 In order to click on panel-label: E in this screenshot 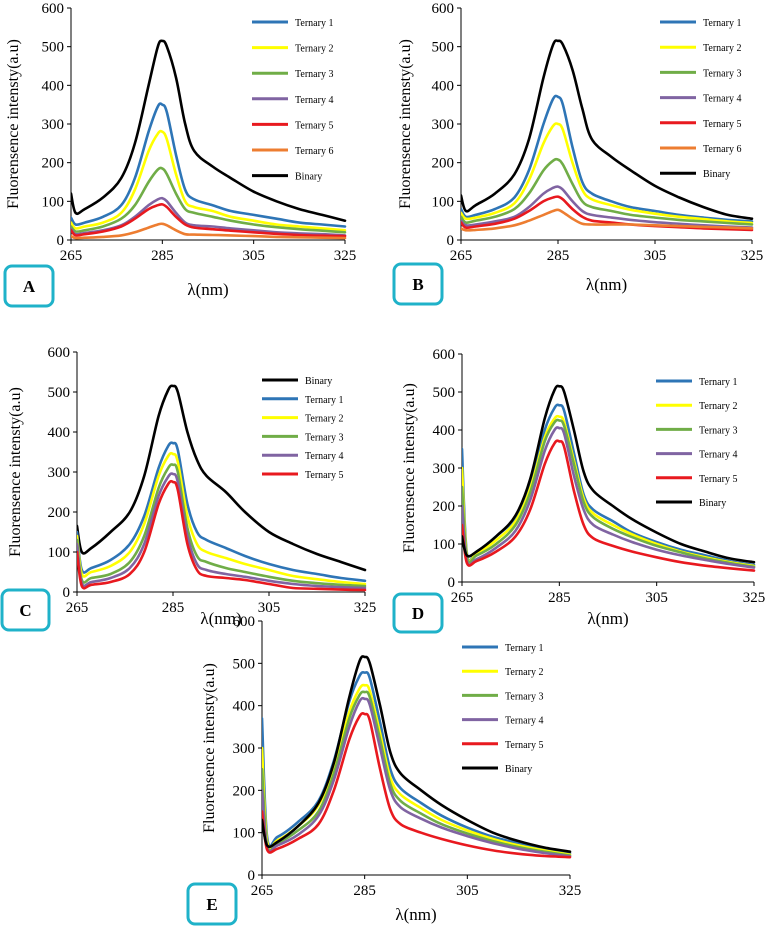, I will do `click(211, 904)`.